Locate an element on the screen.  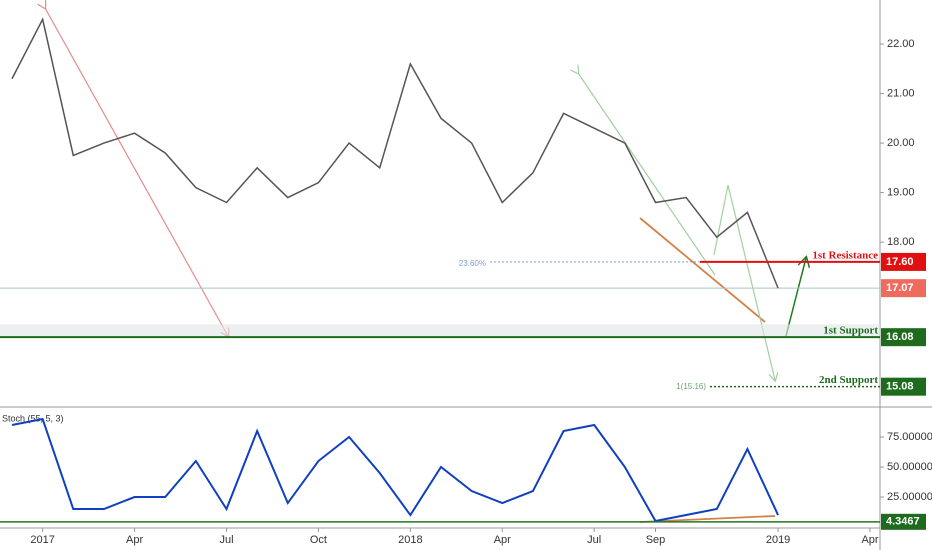
y-tick-label: 19.00 is located at coordinates (901, 193).